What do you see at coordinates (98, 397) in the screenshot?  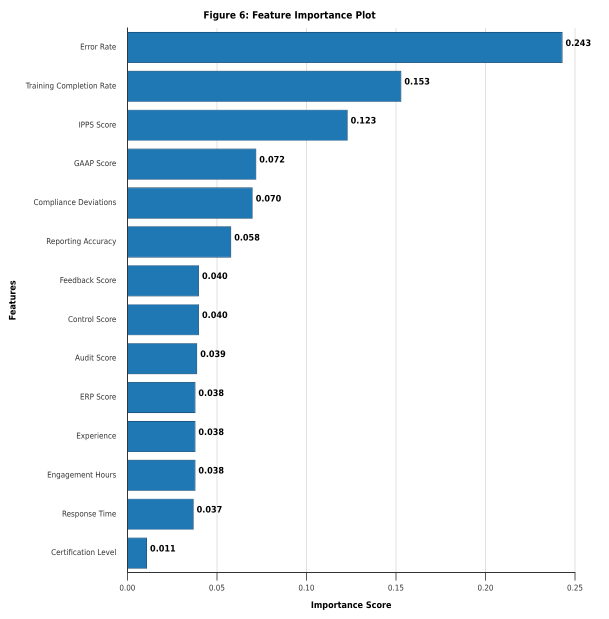 I see `y-tick-label: ERP Score` at bounding box center [98, 397].